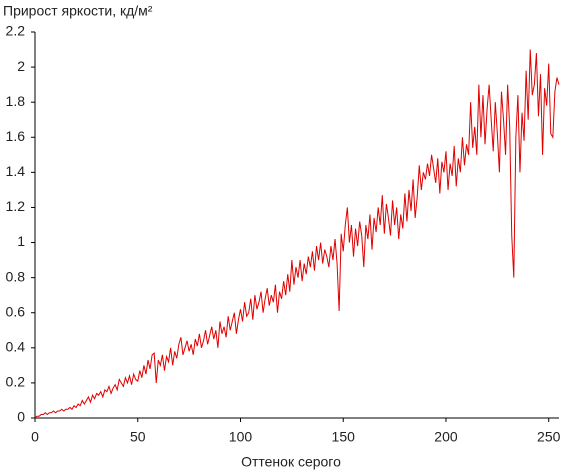 This screenshot has height=471, width=561. I want to click on y-tick-label: 2, so click(21, 66).